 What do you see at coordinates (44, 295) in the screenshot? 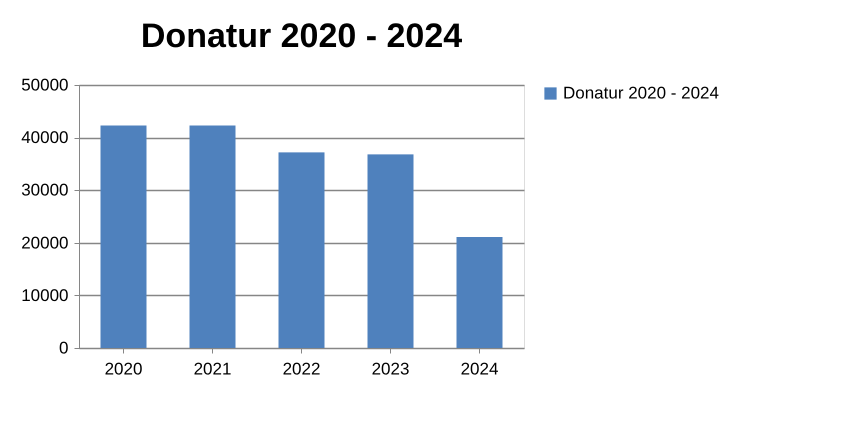
I see `y-tick-label: 10000` at bounding box center [44, 295].